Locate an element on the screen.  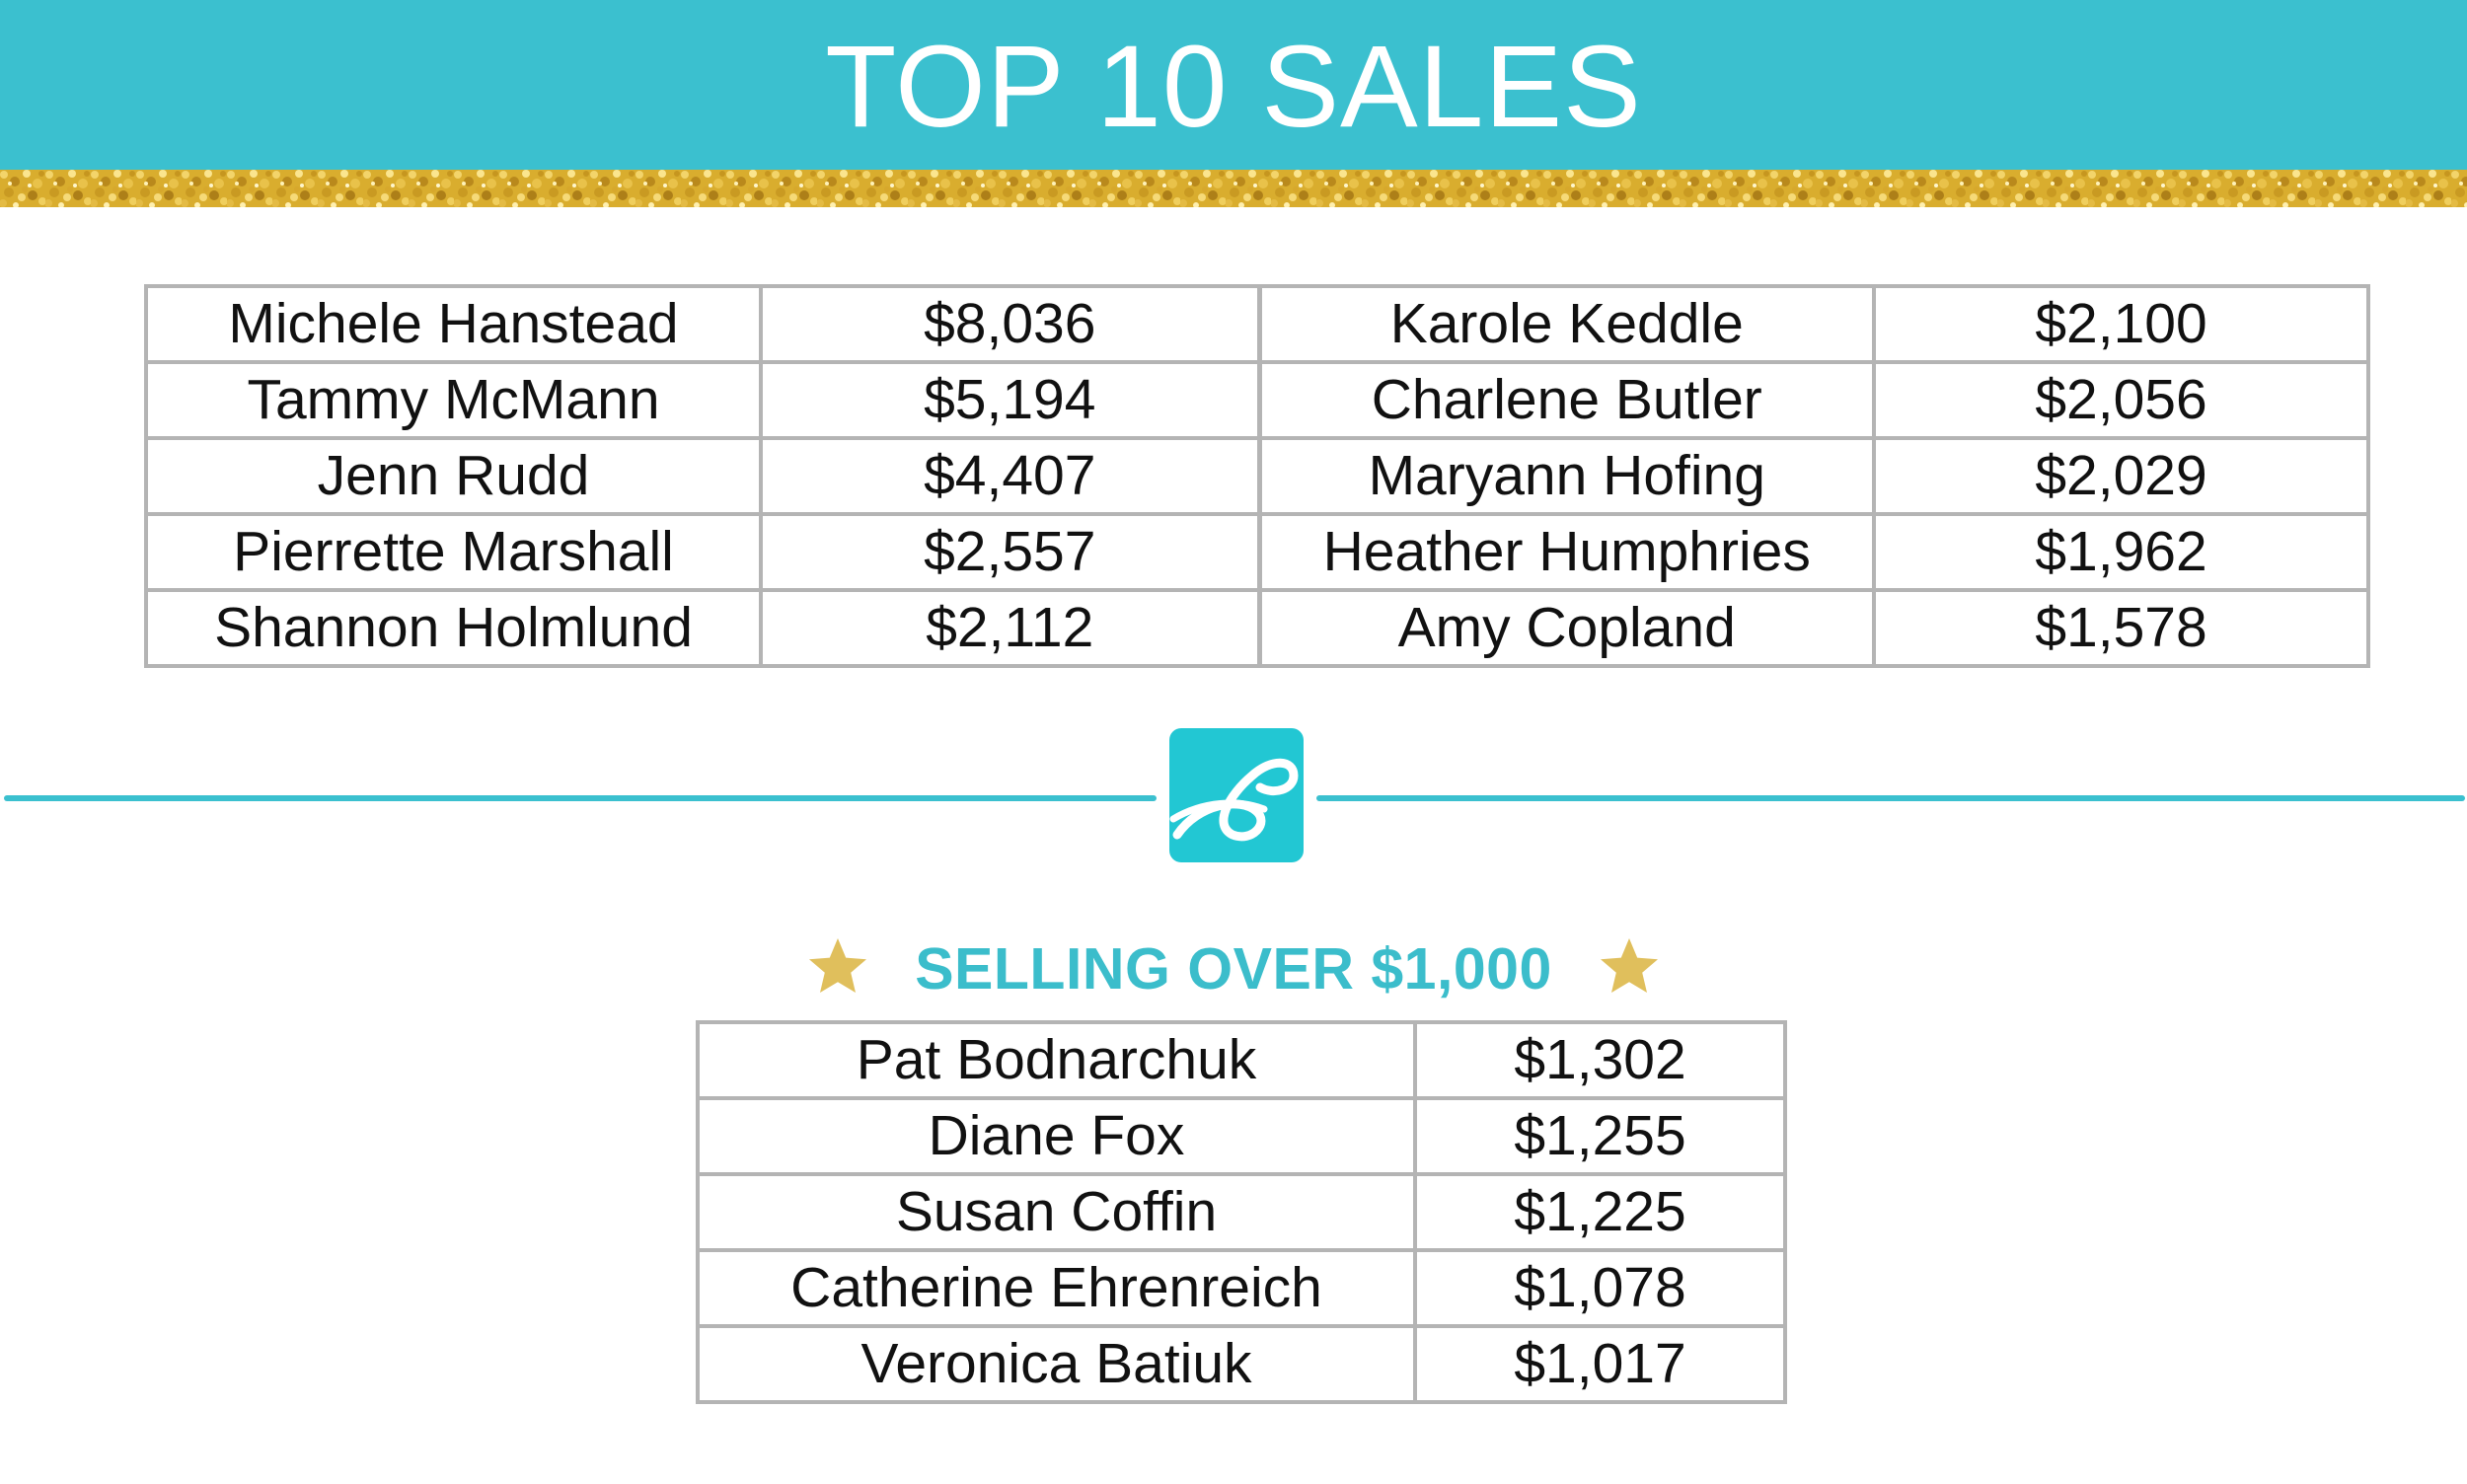
section-heading: SELLING OVER $1,000 is located at coordinates (1233, 967).